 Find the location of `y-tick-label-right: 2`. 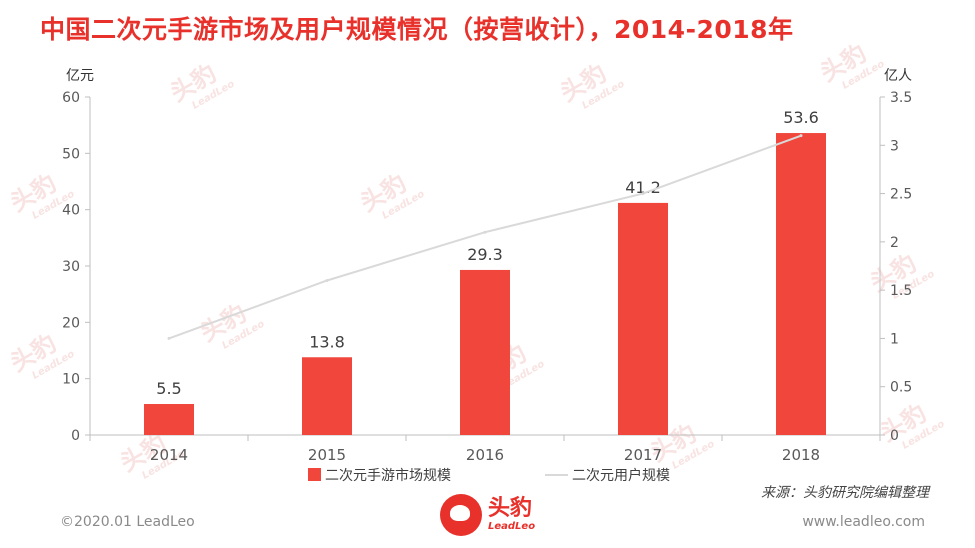

y-tick-label-right: 2 is located at coordinates (894, 243).